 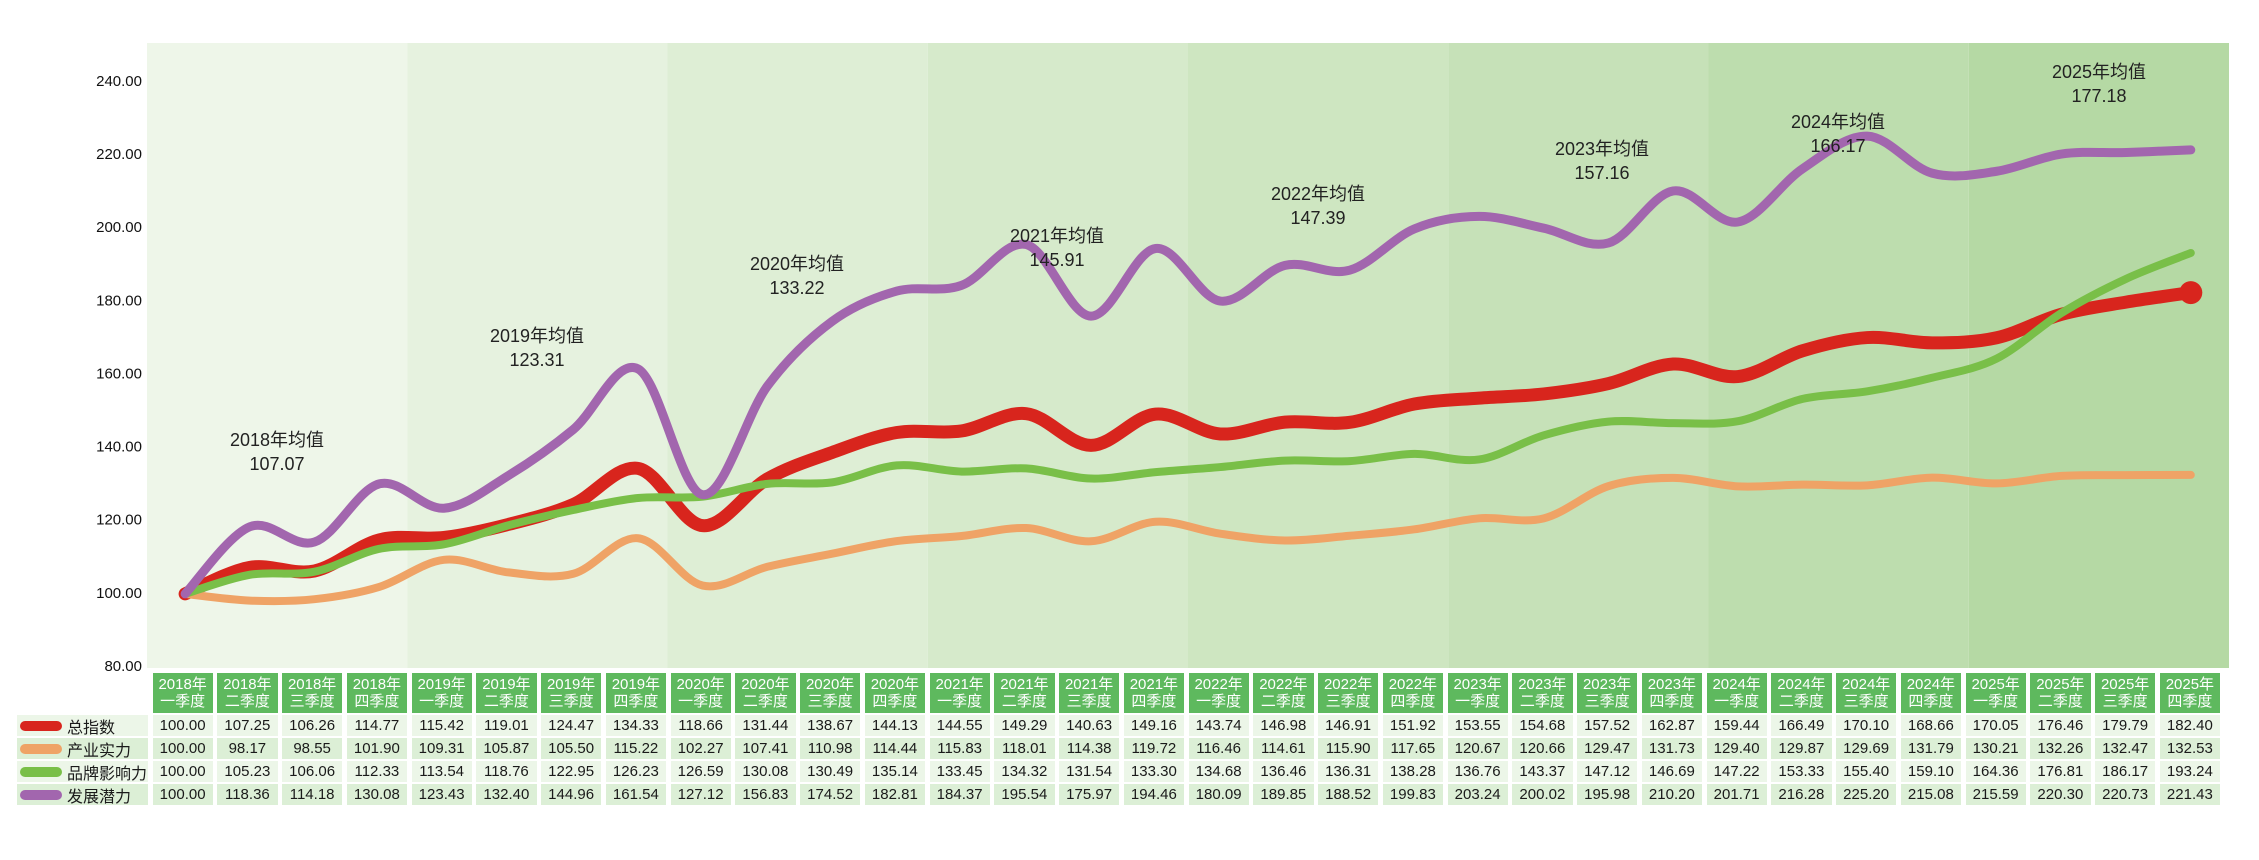 What do you see at coordinates (1866, 771) in the screenshot?
I see `table-value-cell: 155.40` at bounding box center [1866, 771].